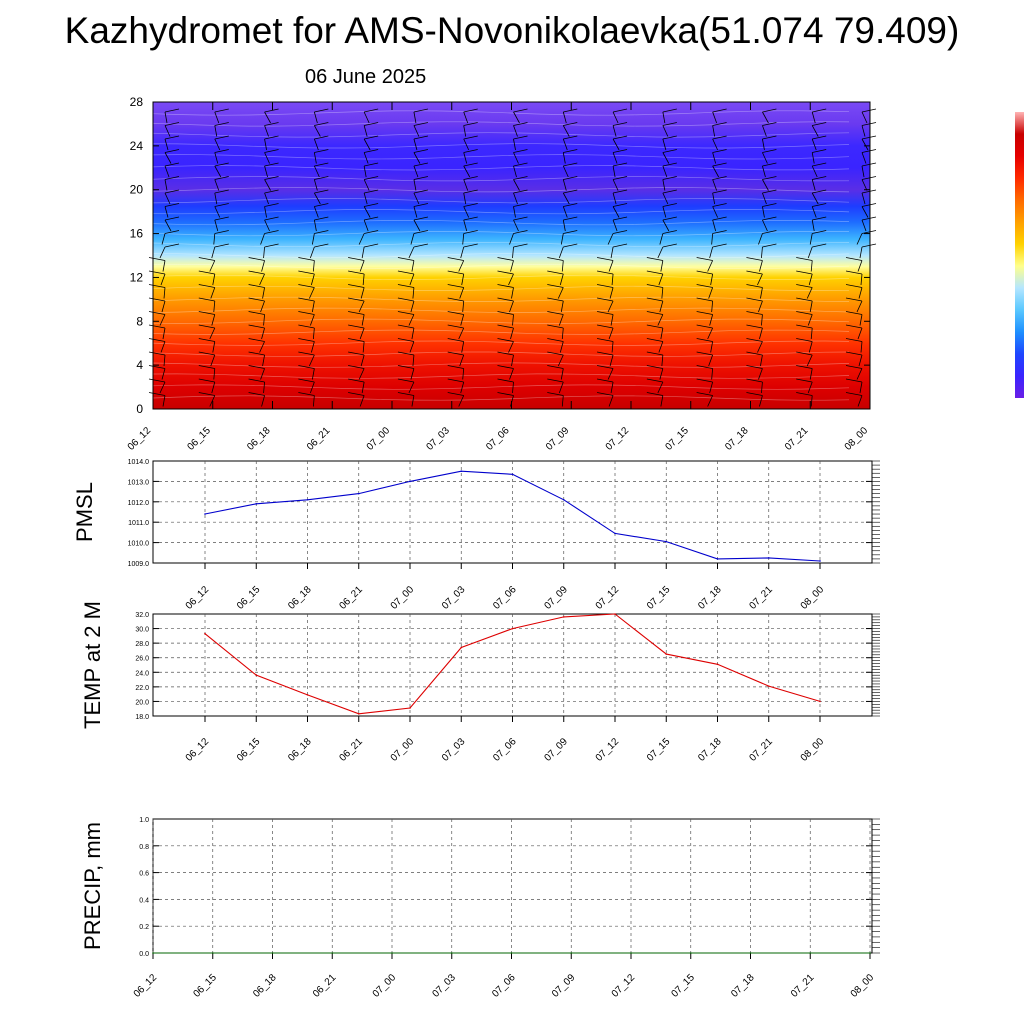  I want to click on xtick-label: 06_21, so click(351, 598).